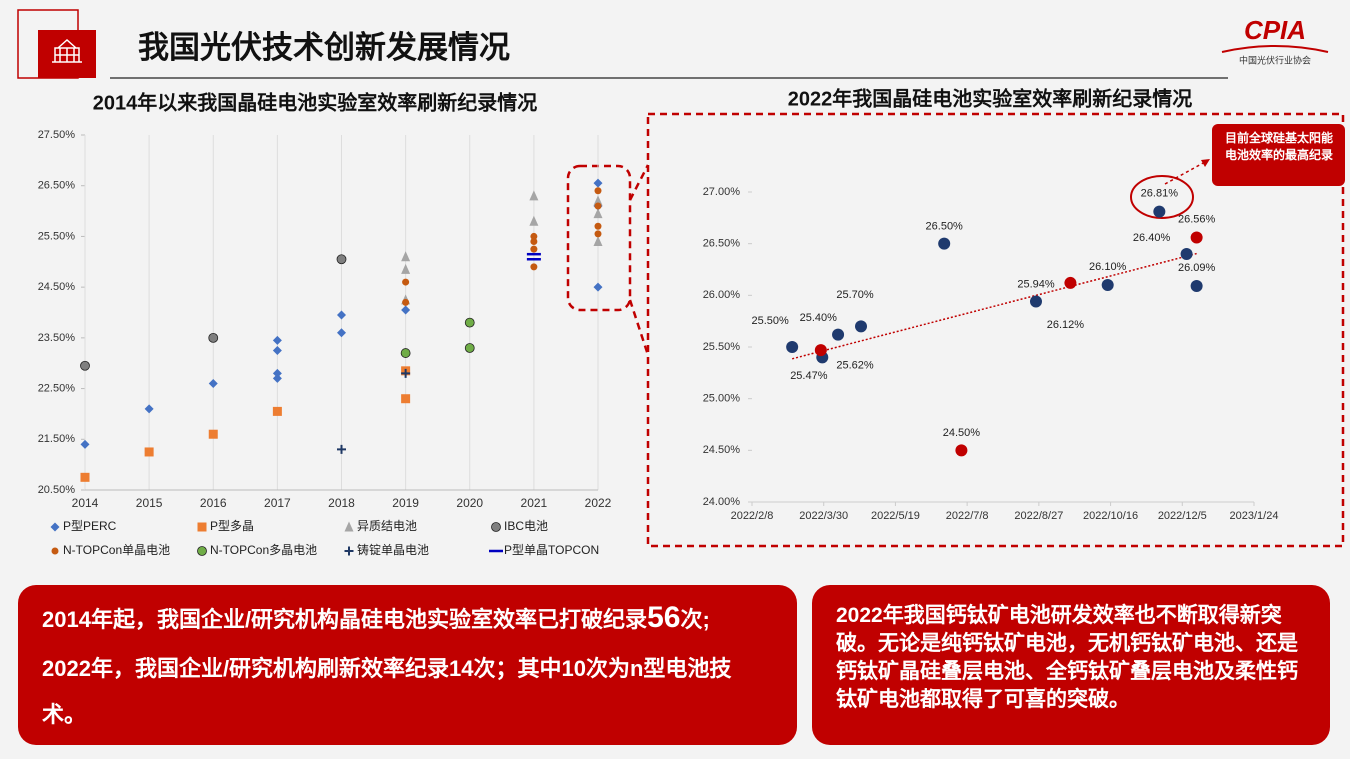  I want to click on note-text: 2014年起，我国企业/研究机构晶硅电池实验室效率已打破纪录, so click(345, 619).